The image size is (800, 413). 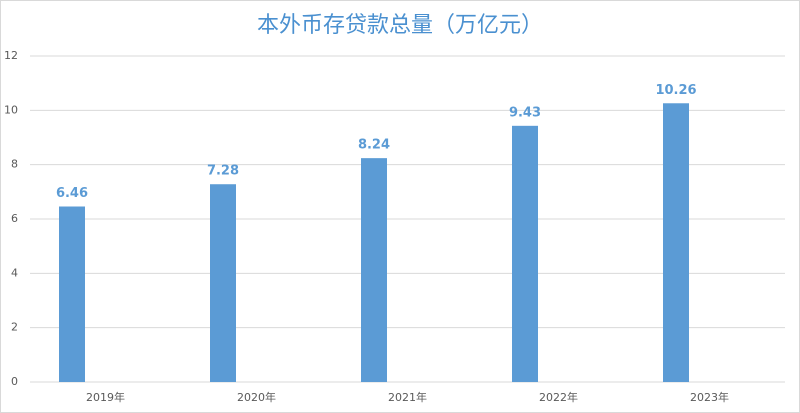 I want to click on chart-title: 本外币存贷款总量（万亿元）, so click(x=400, y=25).